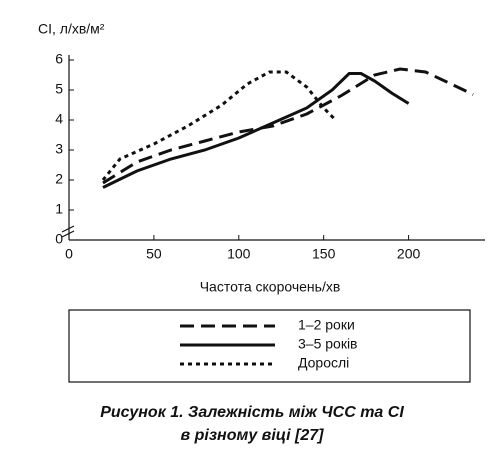  Describe the element at coordinates (409, 254) in the screenshot. I see `x-tick-label: 200` at that location.